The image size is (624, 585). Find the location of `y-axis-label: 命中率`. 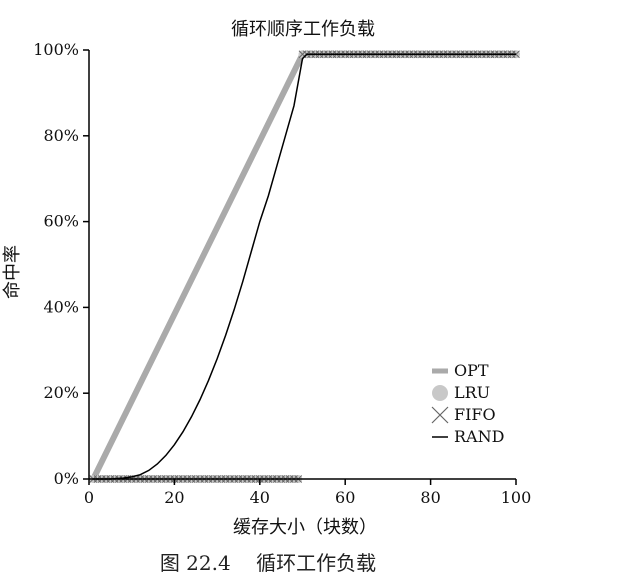

y-axis-label: 命中率 is located at coordinates (12, 272).